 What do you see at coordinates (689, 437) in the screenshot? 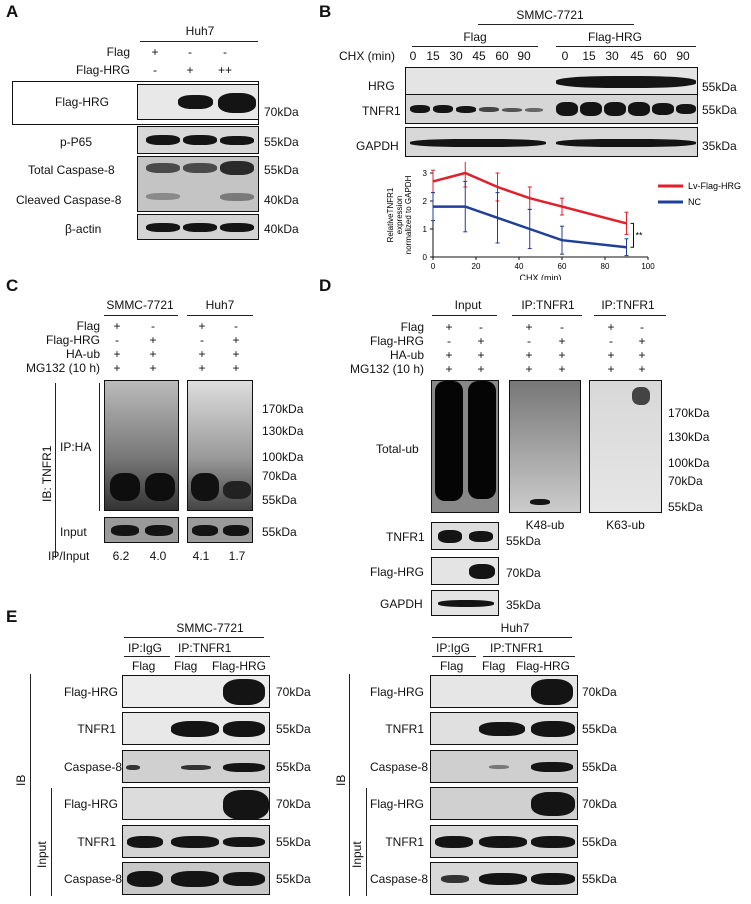
I see `mw-label: 130kDa` at bounding box center [689, 437].